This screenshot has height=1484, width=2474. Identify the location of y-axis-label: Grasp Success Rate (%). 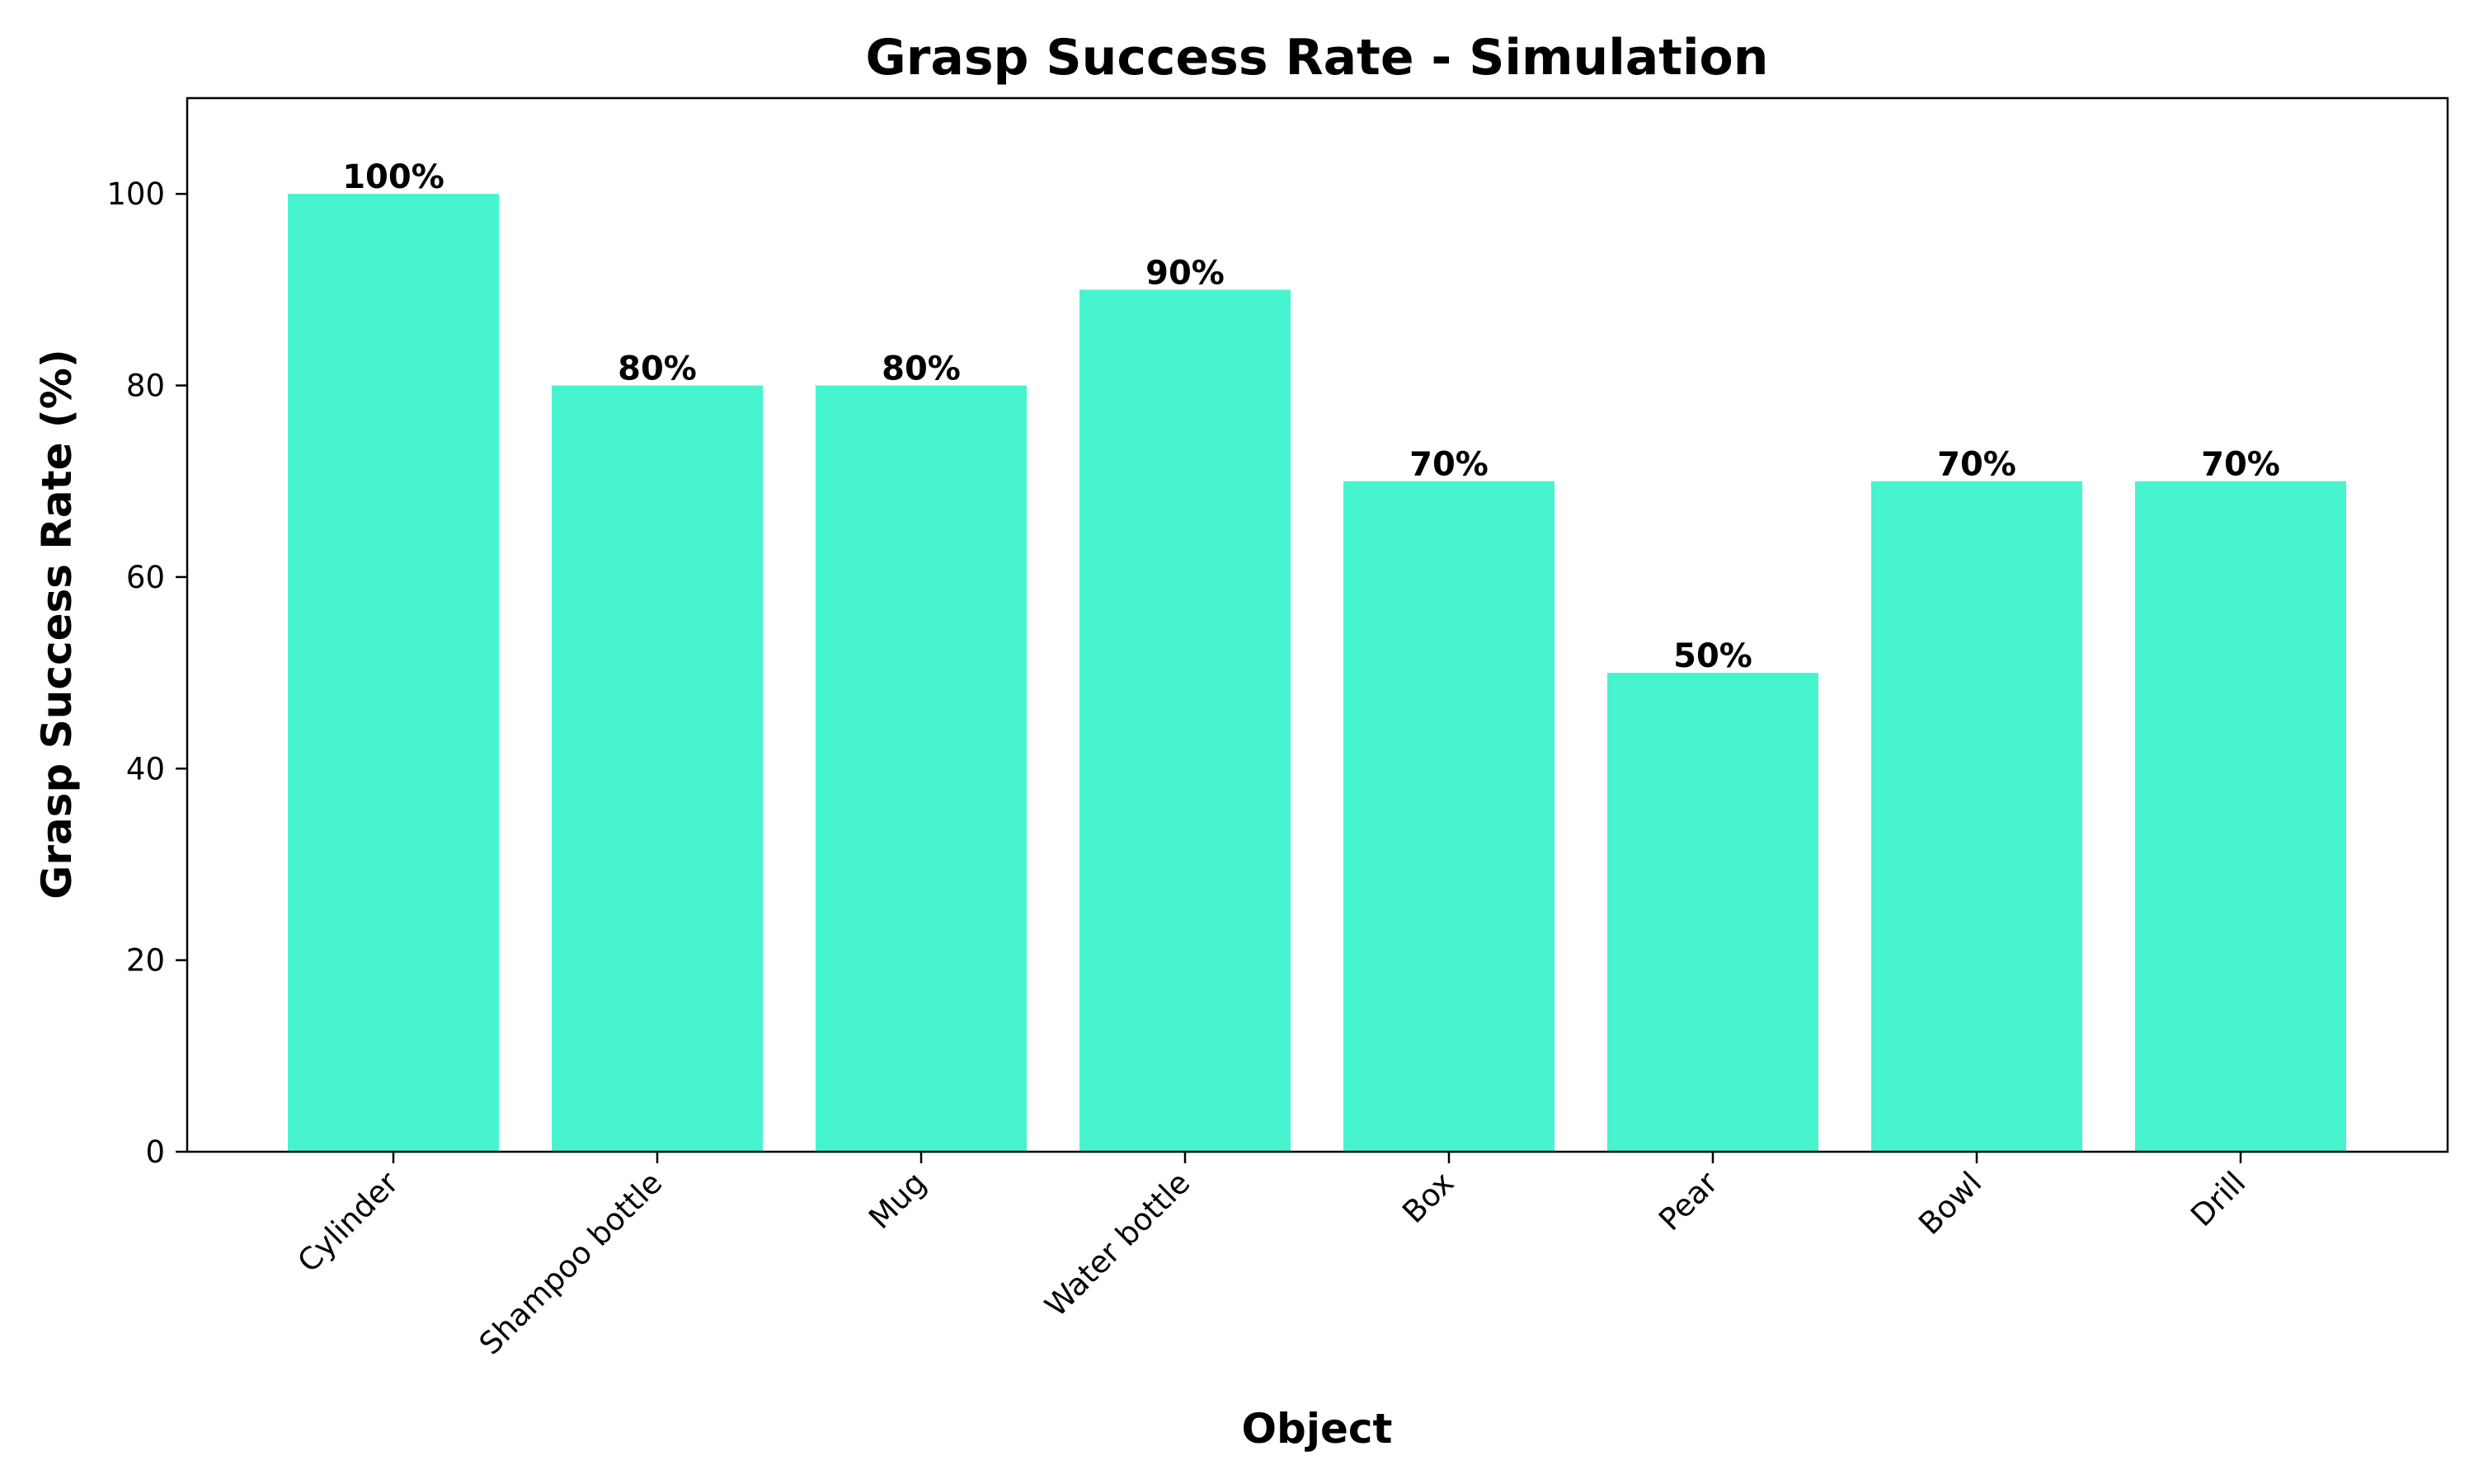
(57, 624).